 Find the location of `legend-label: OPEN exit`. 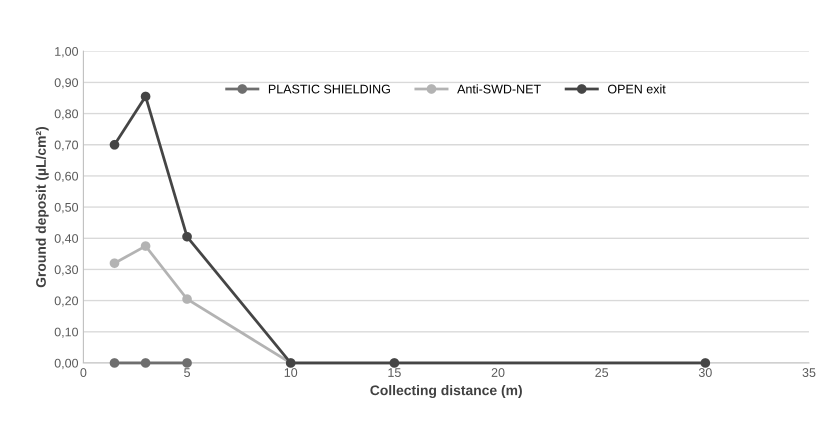

legend-label: OPEN exit is located at coordinates (637, 89).